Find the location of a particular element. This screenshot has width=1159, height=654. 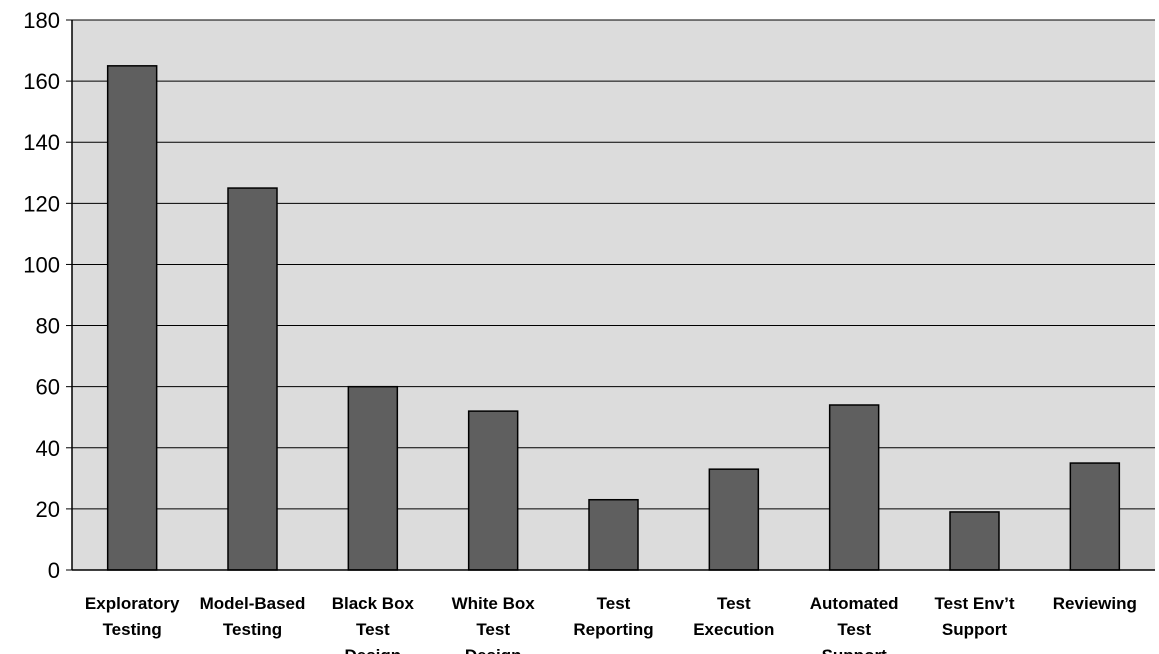

x-tick-label-line: White Box is located at coordinates (494, 603).